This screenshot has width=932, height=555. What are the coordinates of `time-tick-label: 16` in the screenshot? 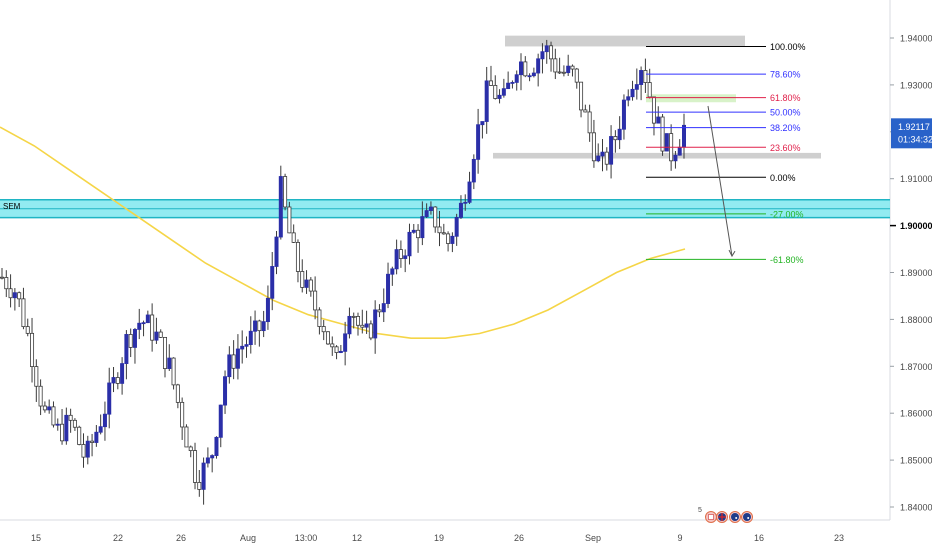 It's located at (759, 538).